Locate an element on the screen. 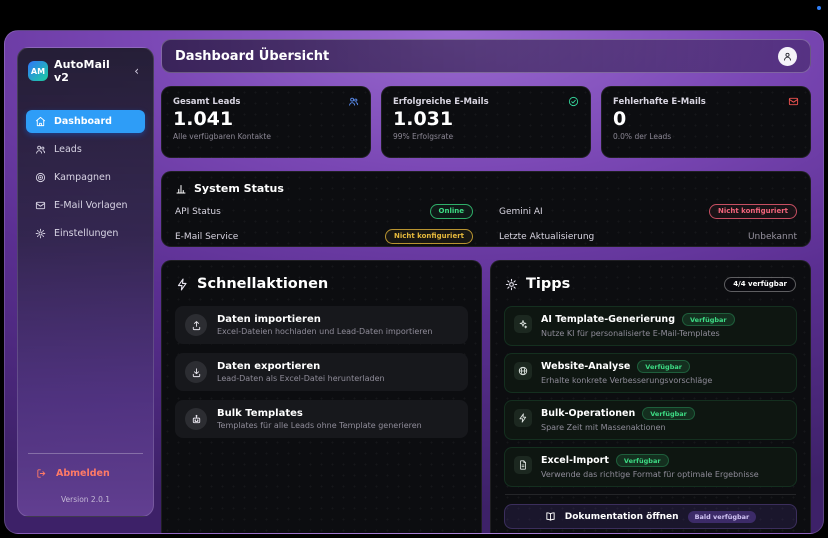 The width and height of the screenshot is (828, 538). sidebar-item-leads: Leads is located at coordinates (85, 149).